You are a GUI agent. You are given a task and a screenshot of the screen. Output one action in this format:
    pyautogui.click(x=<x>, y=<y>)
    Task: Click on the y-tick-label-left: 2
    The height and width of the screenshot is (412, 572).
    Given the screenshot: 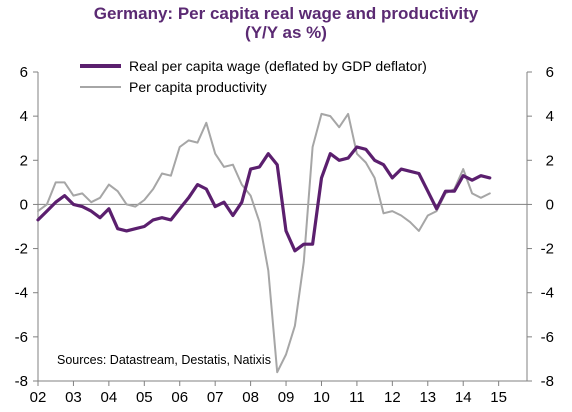 What is the action you would take?
    pyautogui.click(x=24, y=160)
    